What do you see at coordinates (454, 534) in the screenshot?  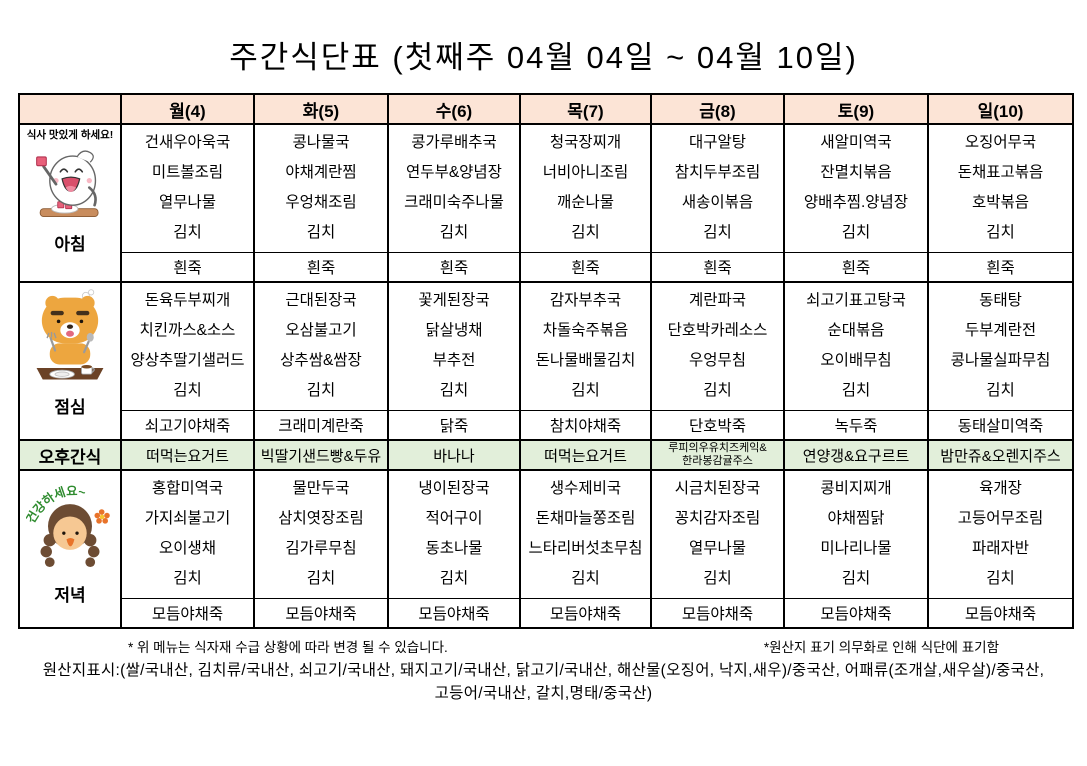 I see `dinner-menu-wed: 냉이된장국 적어구이 동초나물 김치` at bounding box center [454, 534].